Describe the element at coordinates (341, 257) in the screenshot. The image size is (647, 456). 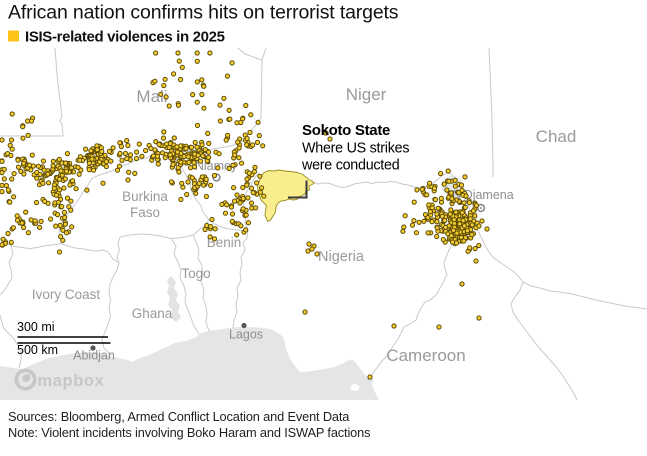
I see `svg-text: Nigeria` at that location.